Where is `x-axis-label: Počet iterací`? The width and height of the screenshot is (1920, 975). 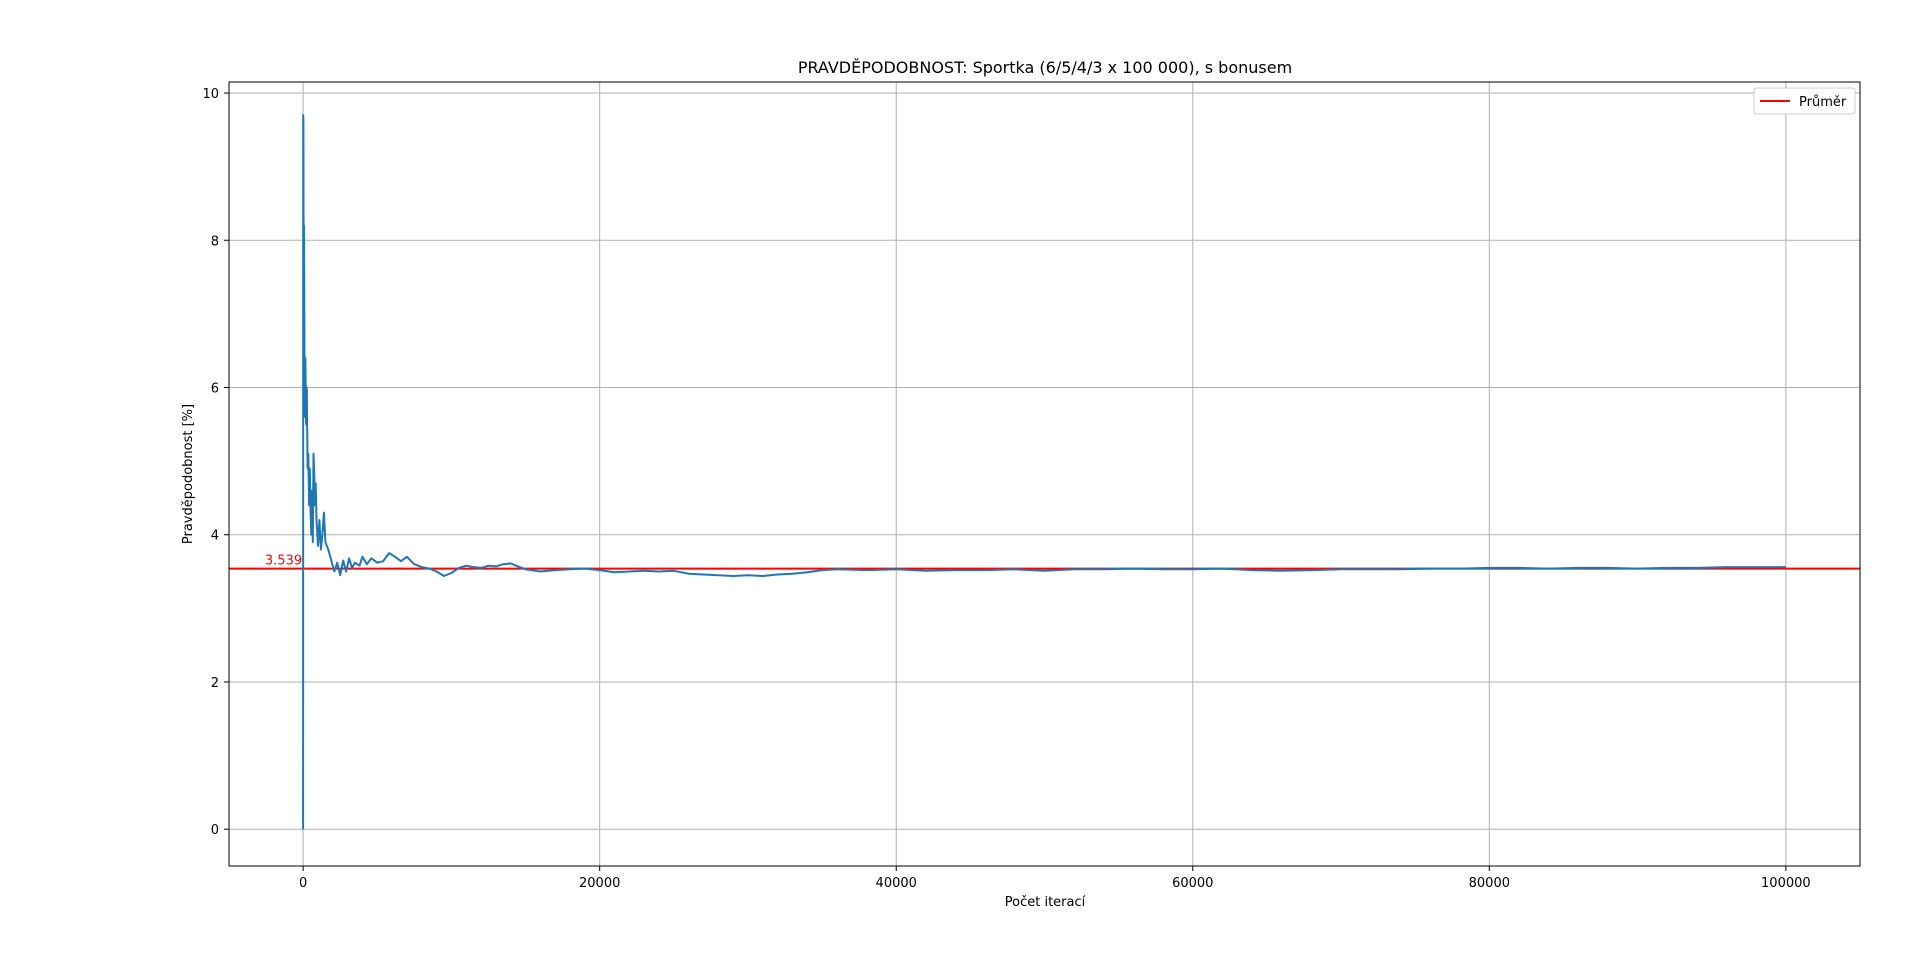
x-axis-label: Počet iterací is located at coordinates (1045, 902).